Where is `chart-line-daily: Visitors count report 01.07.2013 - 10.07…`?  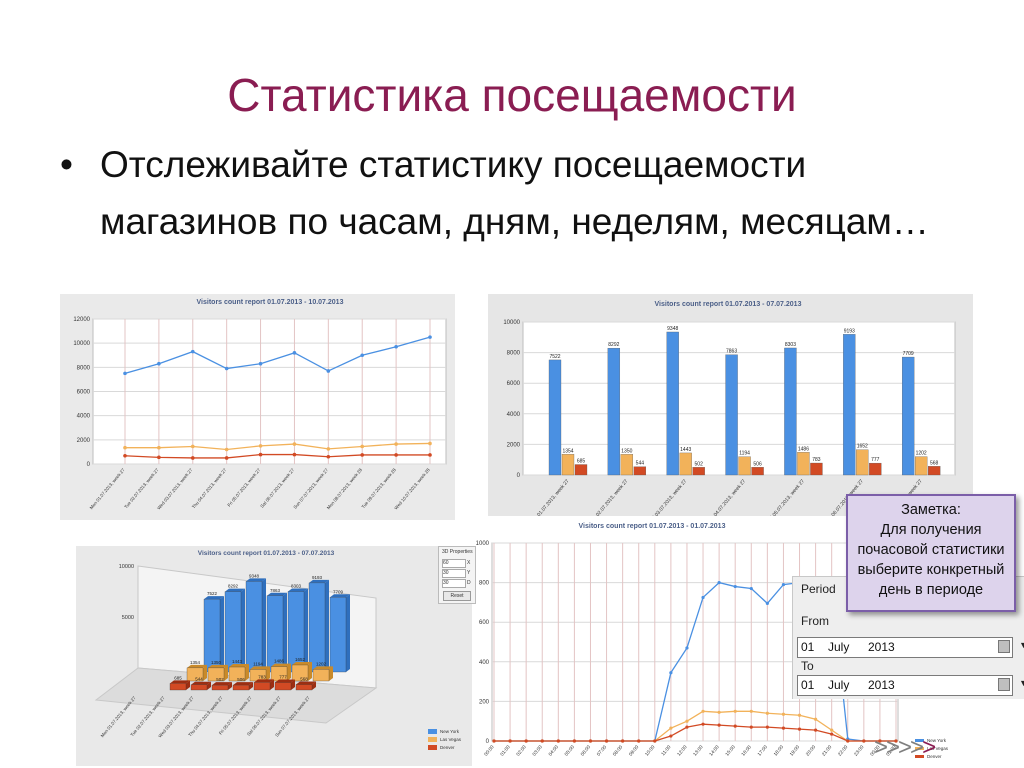 chart-line-daily: Visitors count report 01.07.2013 - 10.07… is located at coordinates (260, 405).